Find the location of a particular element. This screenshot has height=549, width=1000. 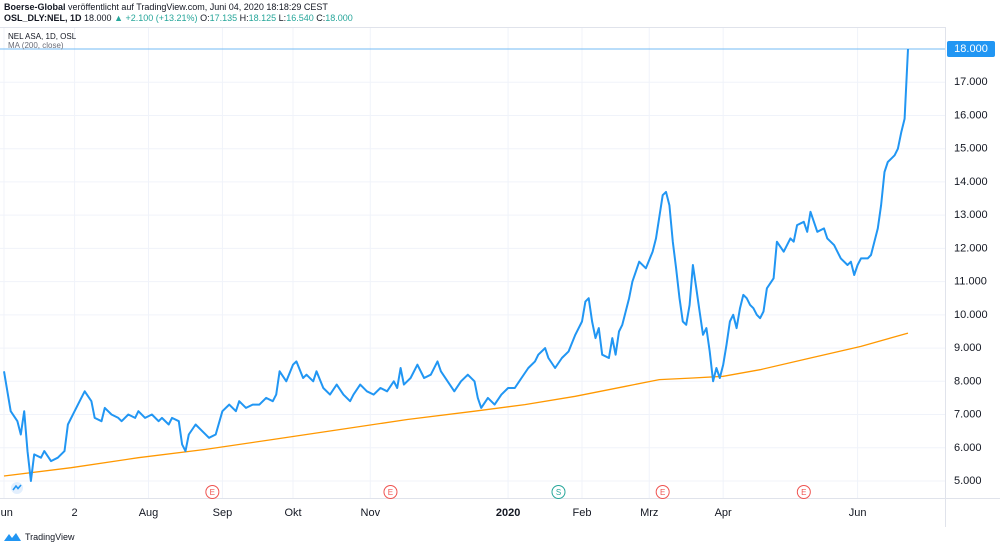

y-tick-label: 10.000 is located at coordinates (971, 315).